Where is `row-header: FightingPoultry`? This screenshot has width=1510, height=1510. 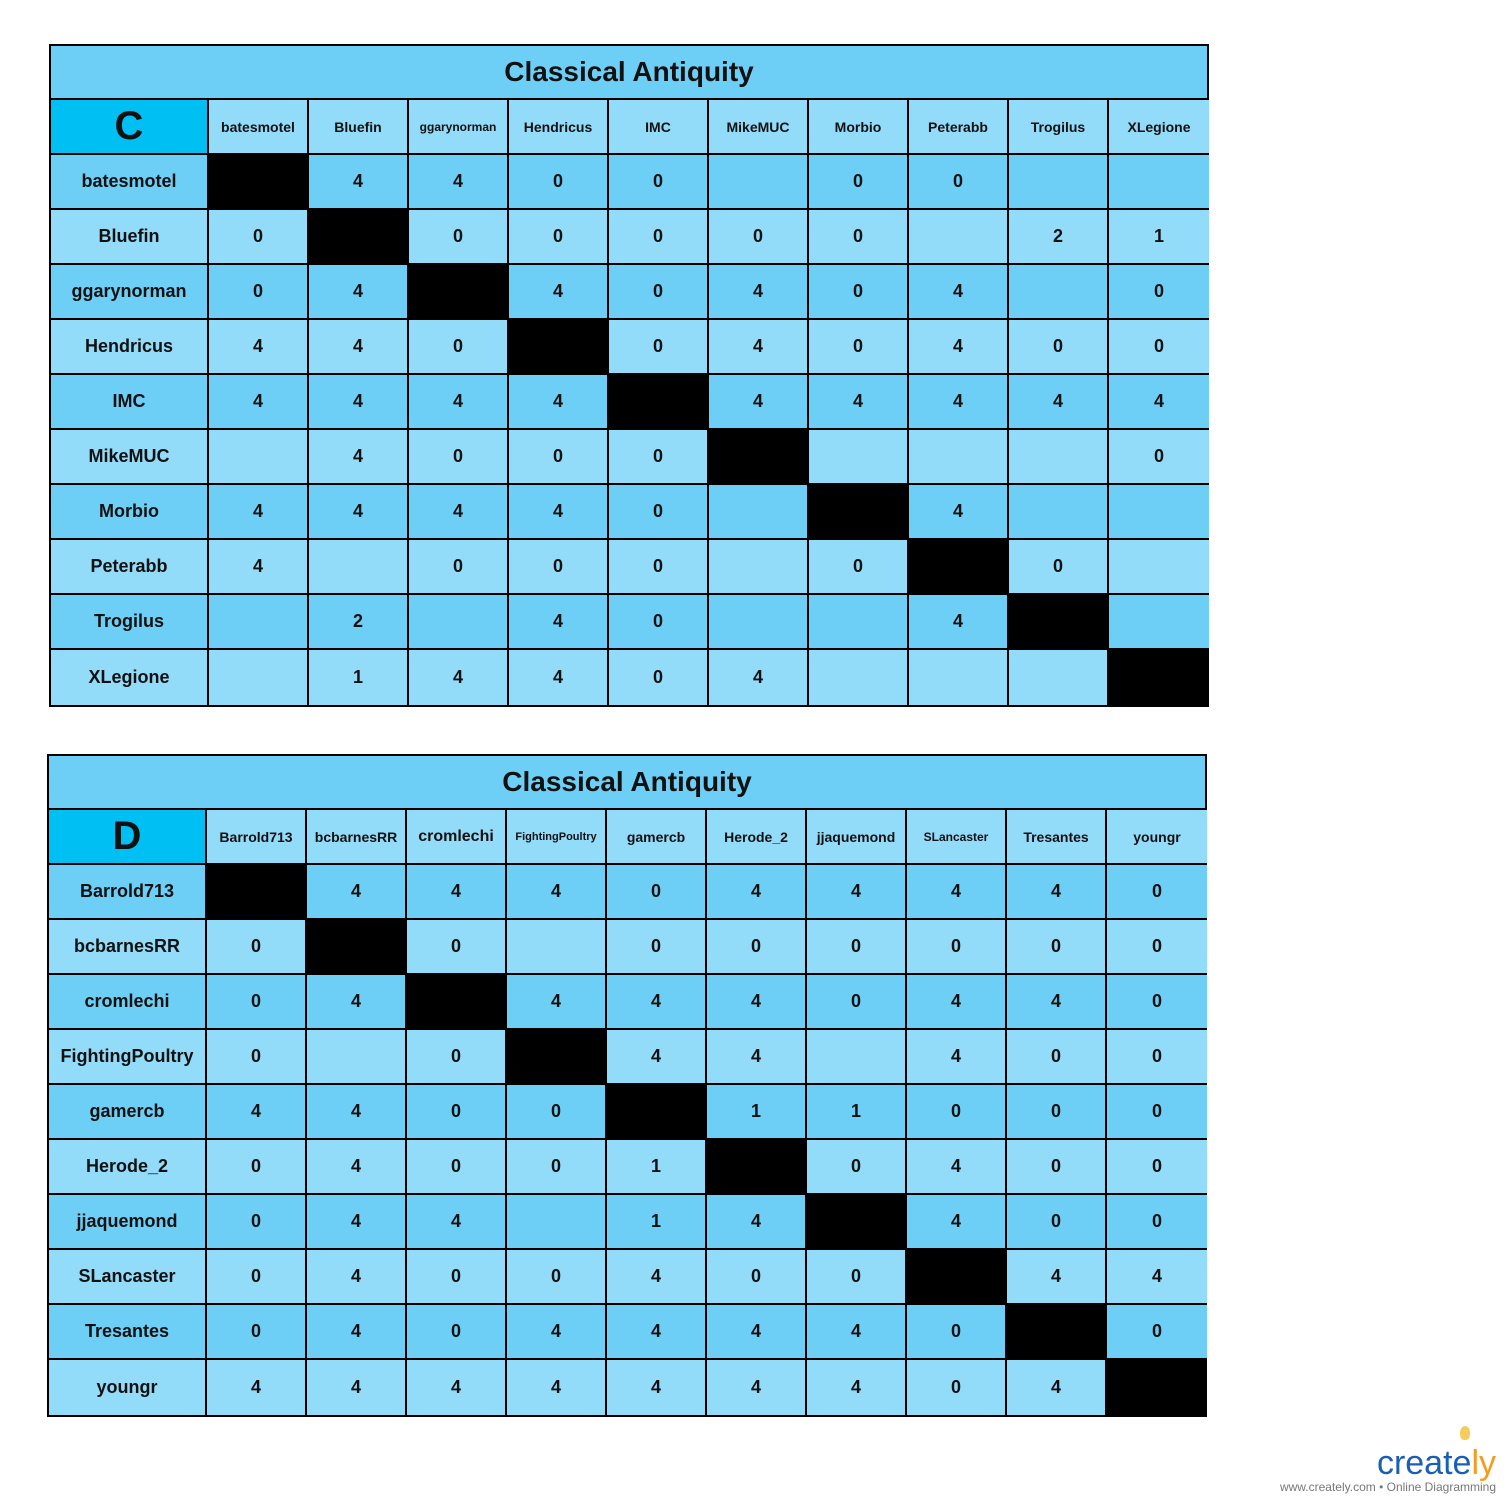
row-header: FightingPoultry is located at coordinates (128, 1057).